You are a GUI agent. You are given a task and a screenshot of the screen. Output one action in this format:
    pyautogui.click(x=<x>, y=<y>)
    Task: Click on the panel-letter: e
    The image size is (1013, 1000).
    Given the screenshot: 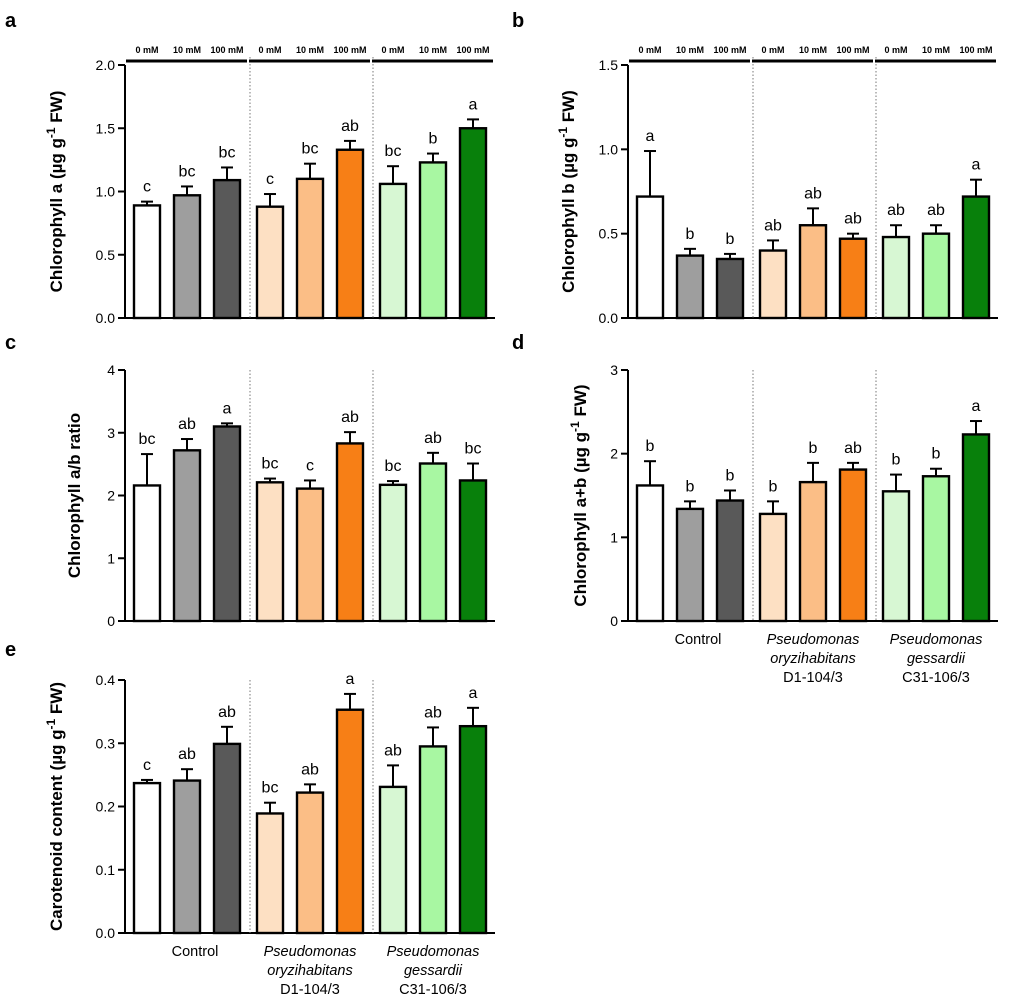 What is the action you would take?
    pyautogui.click(x=10, y=650)
    